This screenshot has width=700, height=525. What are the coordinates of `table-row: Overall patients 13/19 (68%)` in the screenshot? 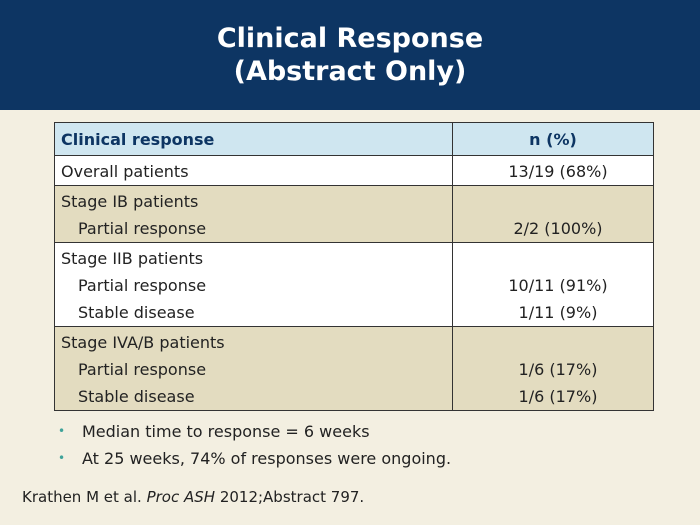 It's located at (354, 170).